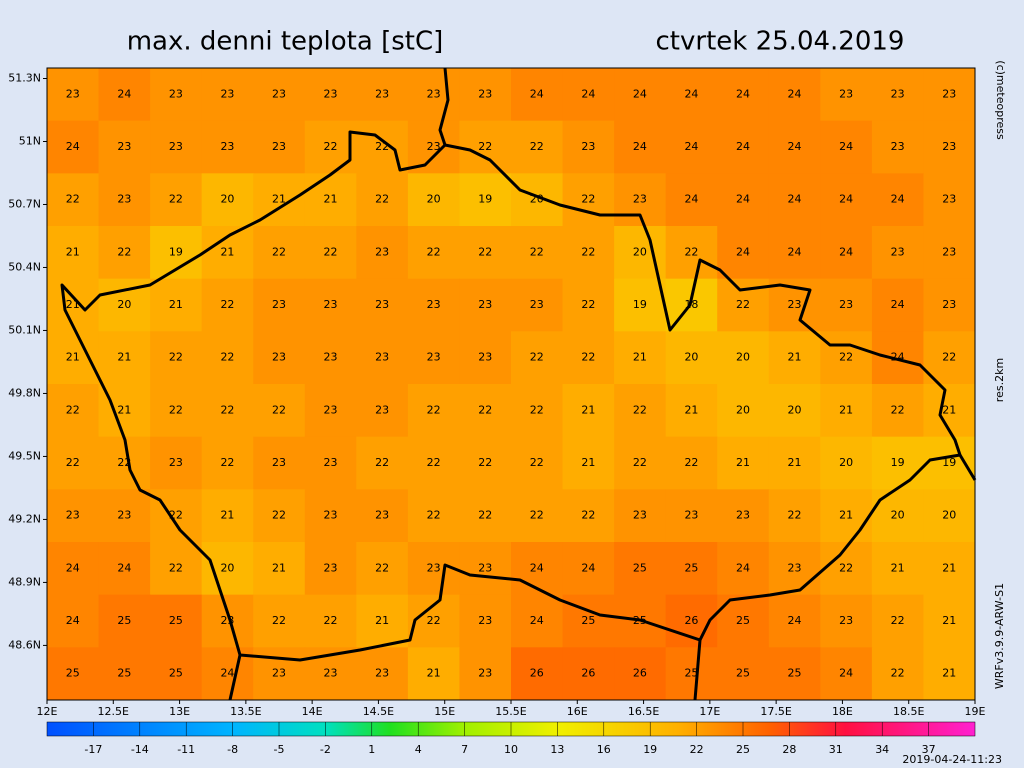  What do you see at coordinates (775, 711) in the screenshot?
I see `x-tick-label: 17.5E` at bounding box center [775, 711].